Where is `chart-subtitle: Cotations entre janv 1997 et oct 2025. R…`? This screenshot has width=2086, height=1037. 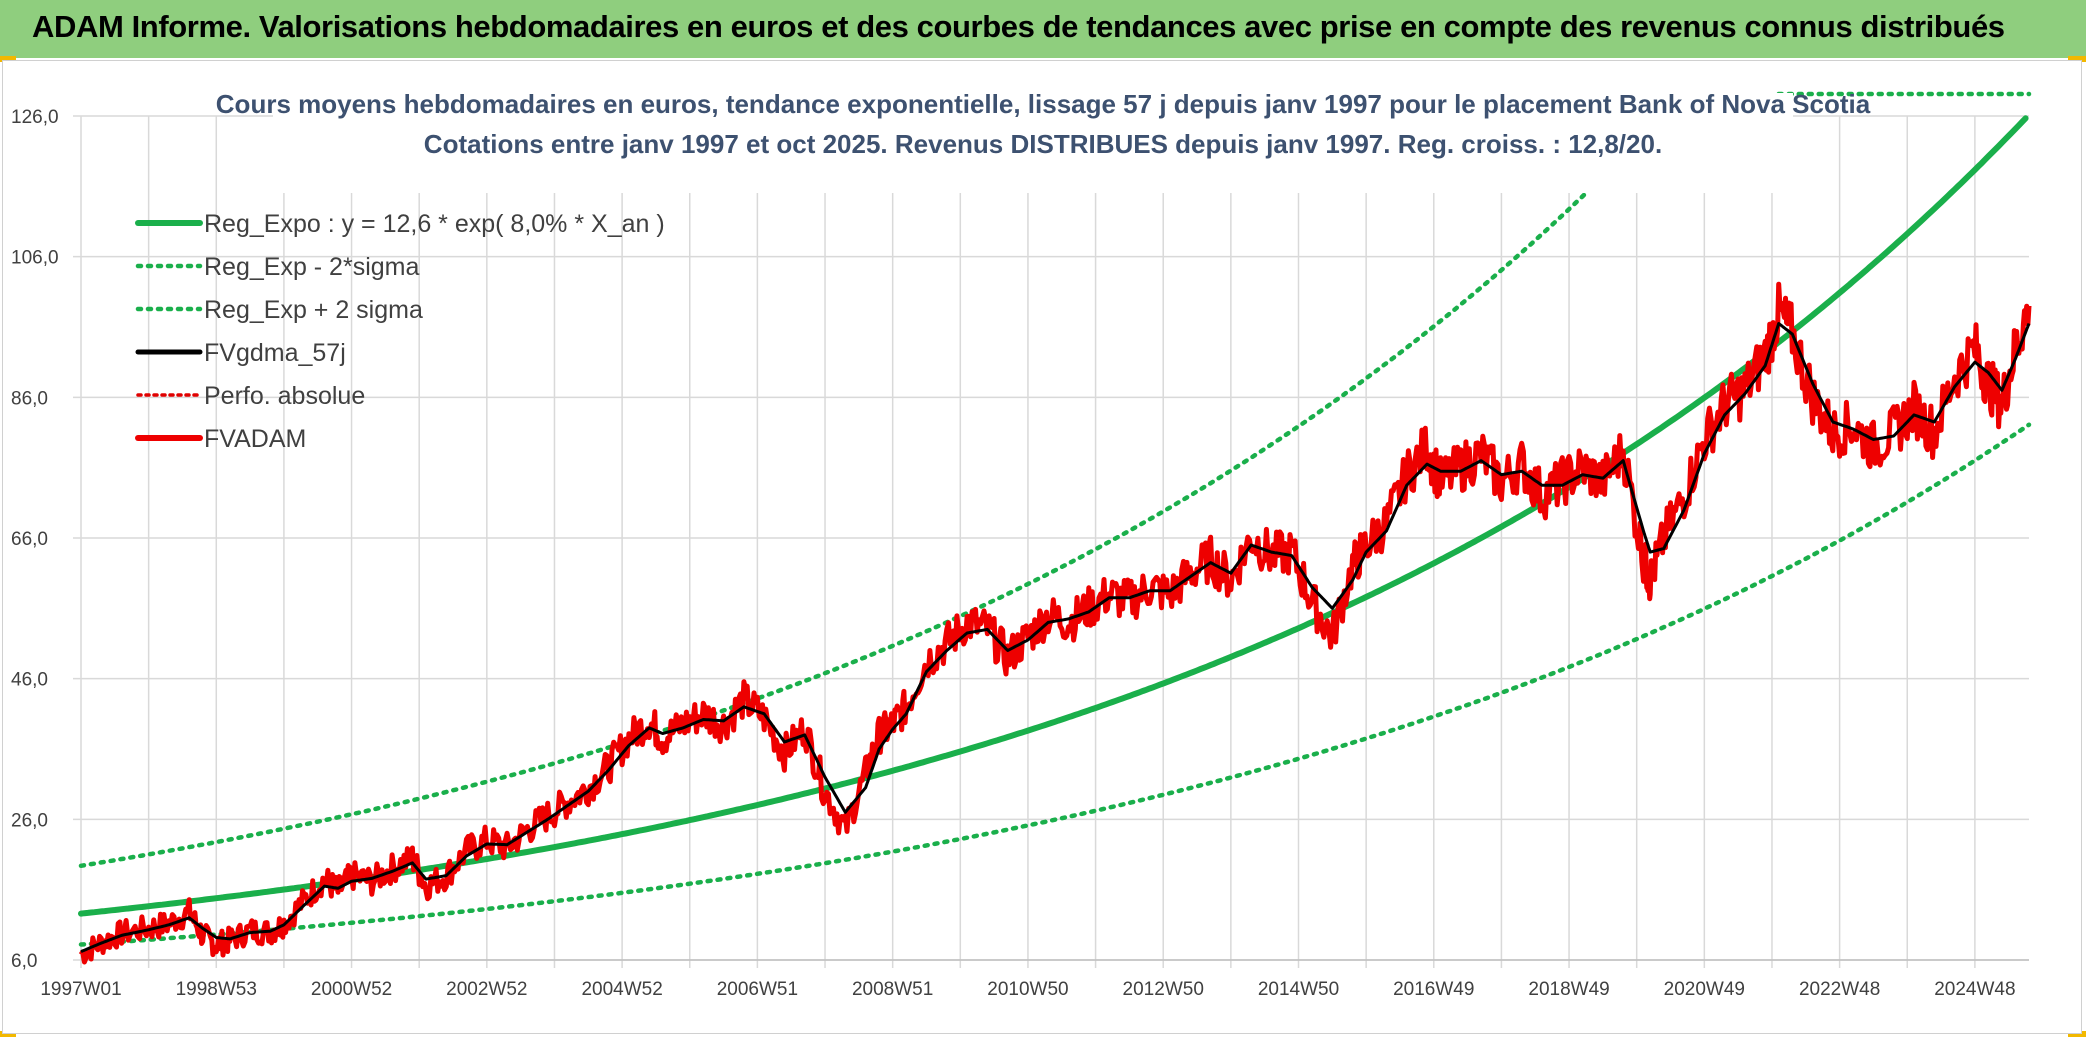 chart-subtitle: Cotations entre janv 1997 et oct 2025. R… is located at coordinates (1043, 144).